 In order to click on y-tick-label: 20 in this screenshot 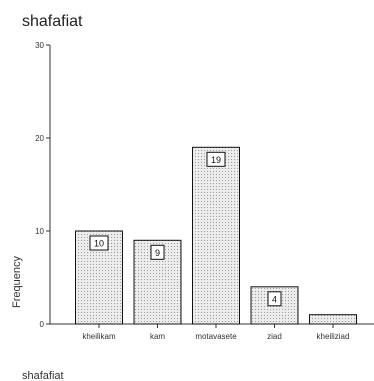, I will do `click(39, 138)`.